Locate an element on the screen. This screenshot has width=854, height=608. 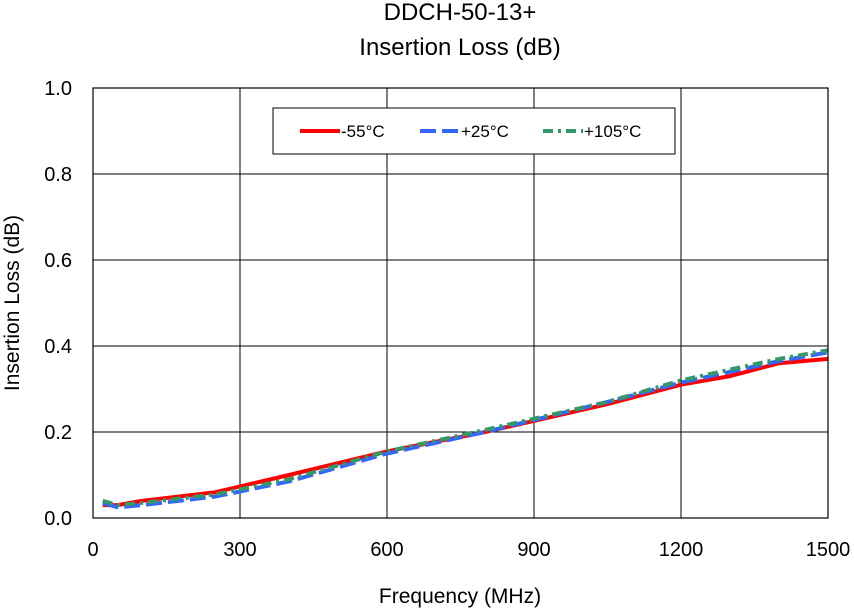
legend: -55°C +25°C +105°C is located at coordinates (474, 131).